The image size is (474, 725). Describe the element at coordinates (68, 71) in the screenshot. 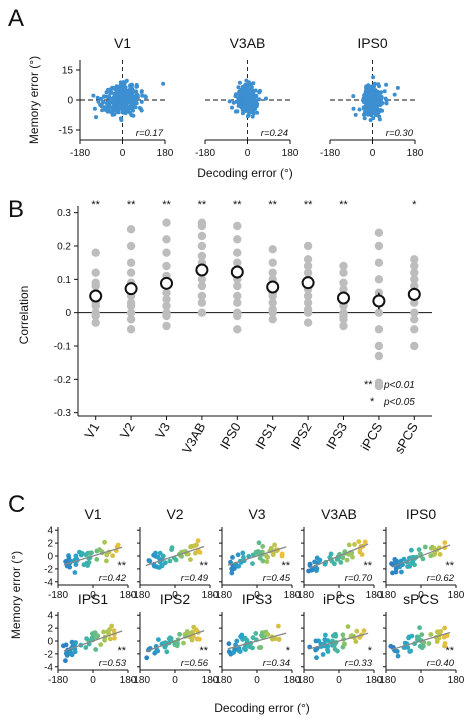

I see `y-tick-label: 15` at that location.